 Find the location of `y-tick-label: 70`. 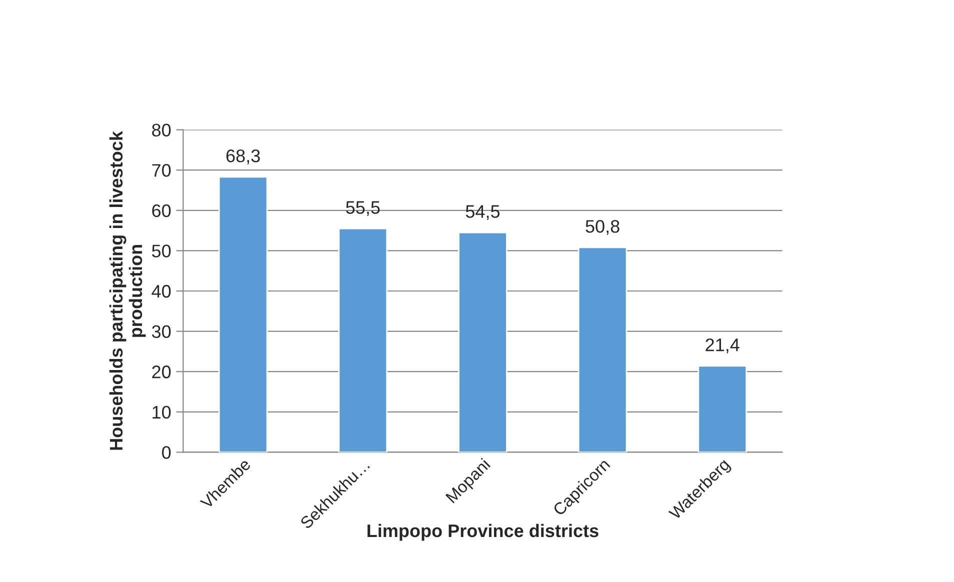

y-tick-label: 70 is located at coordinates (161, 170).